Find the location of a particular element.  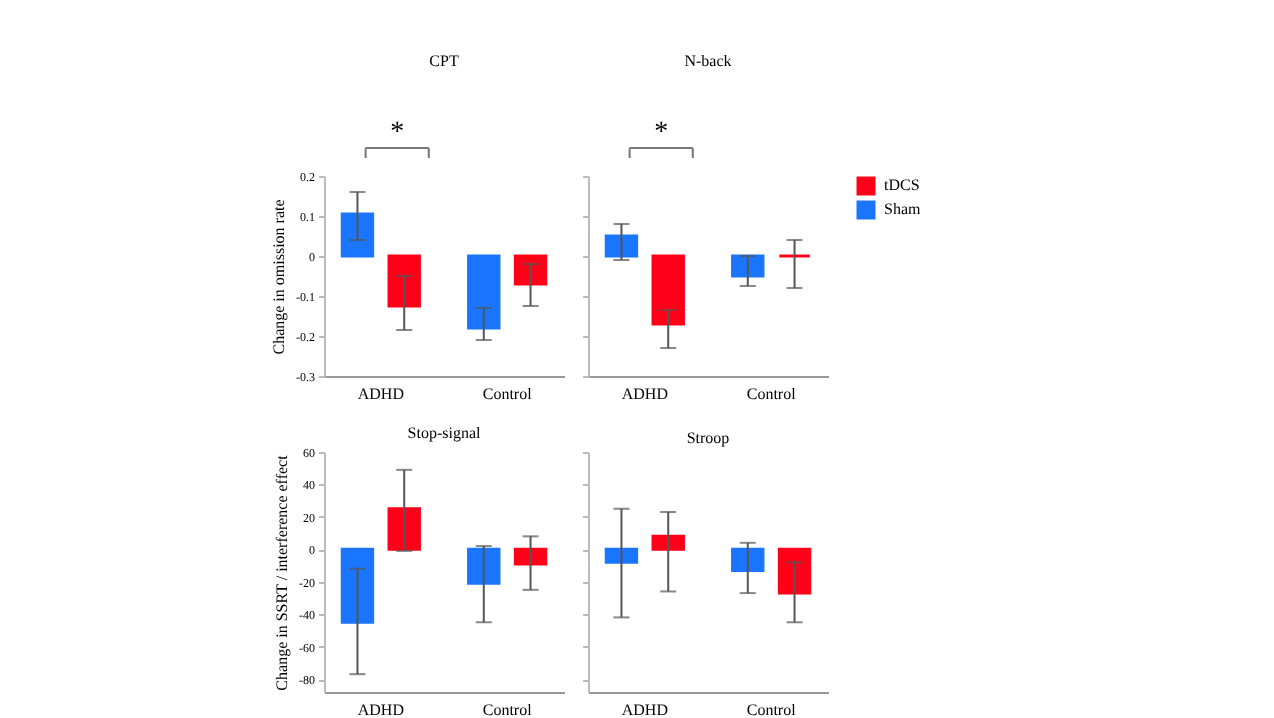

y-axis-title: Change in SSRT / interference effect is located at coordinates (282, 572).